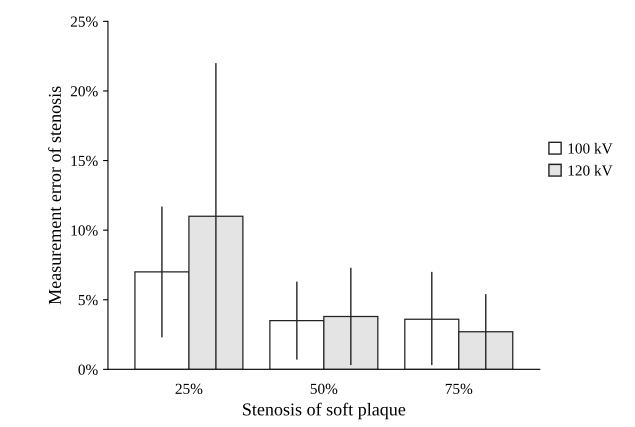  I want to click on y-tick-label: 10%, so click(85, 230).